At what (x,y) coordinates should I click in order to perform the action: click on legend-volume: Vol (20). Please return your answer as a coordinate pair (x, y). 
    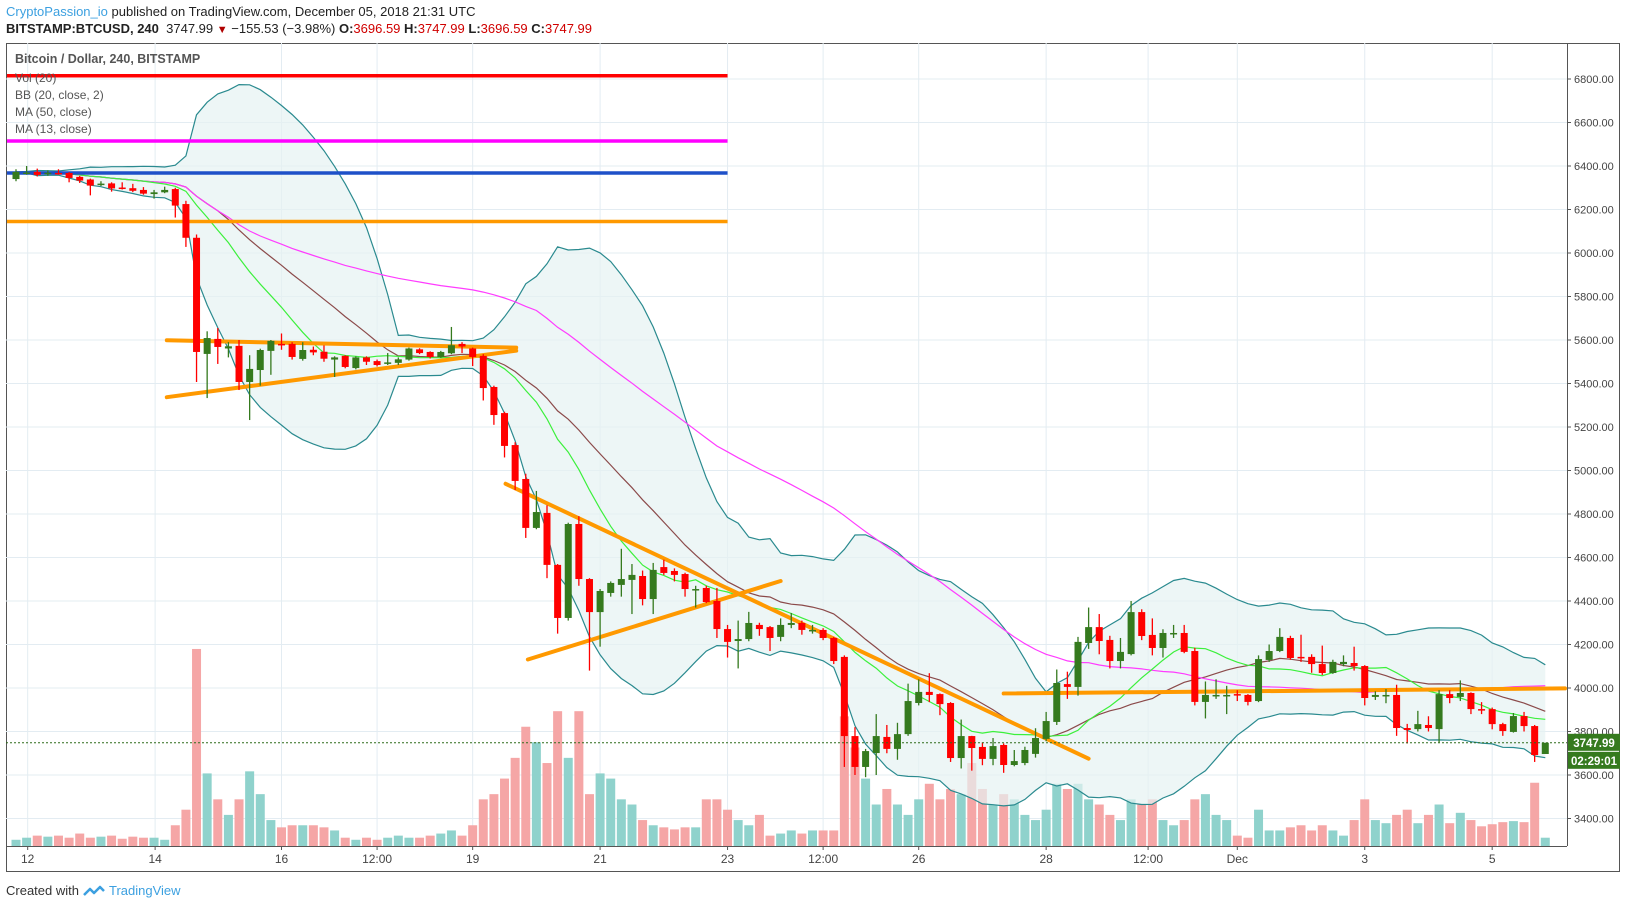
    Looking at the image, I should click on (36, 78).